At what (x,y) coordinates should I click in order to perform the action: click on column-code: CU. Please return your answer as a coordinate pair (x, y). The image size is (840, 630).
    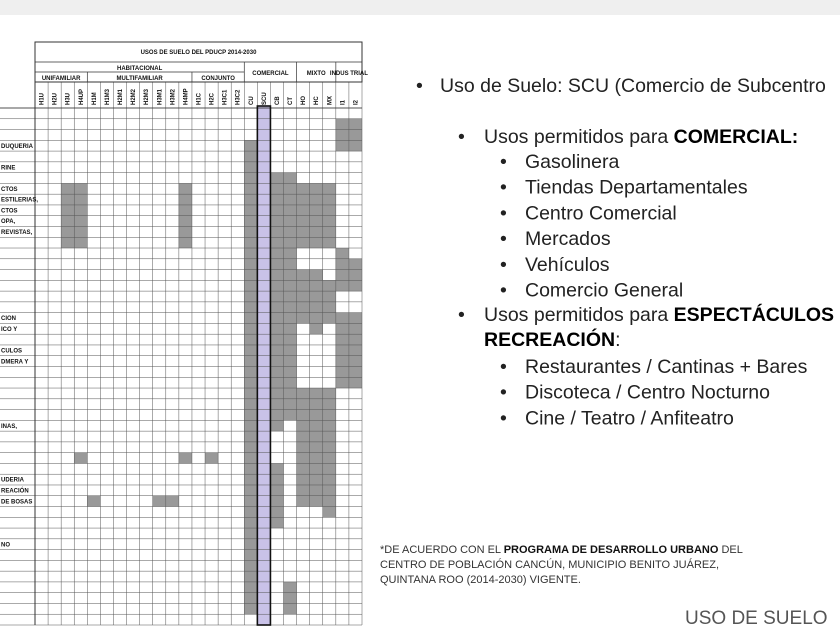
    Looking at the image, I should click on (252, 100).